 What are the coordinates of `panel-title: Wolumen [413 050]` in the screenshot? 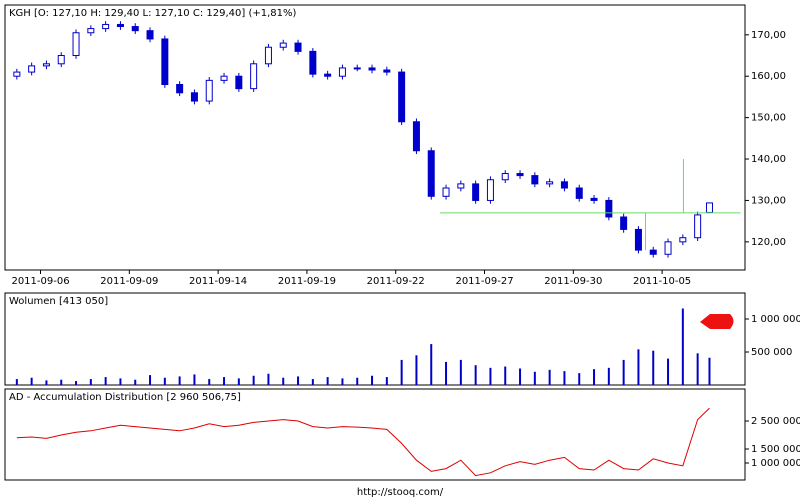 It's located at (58, 301).